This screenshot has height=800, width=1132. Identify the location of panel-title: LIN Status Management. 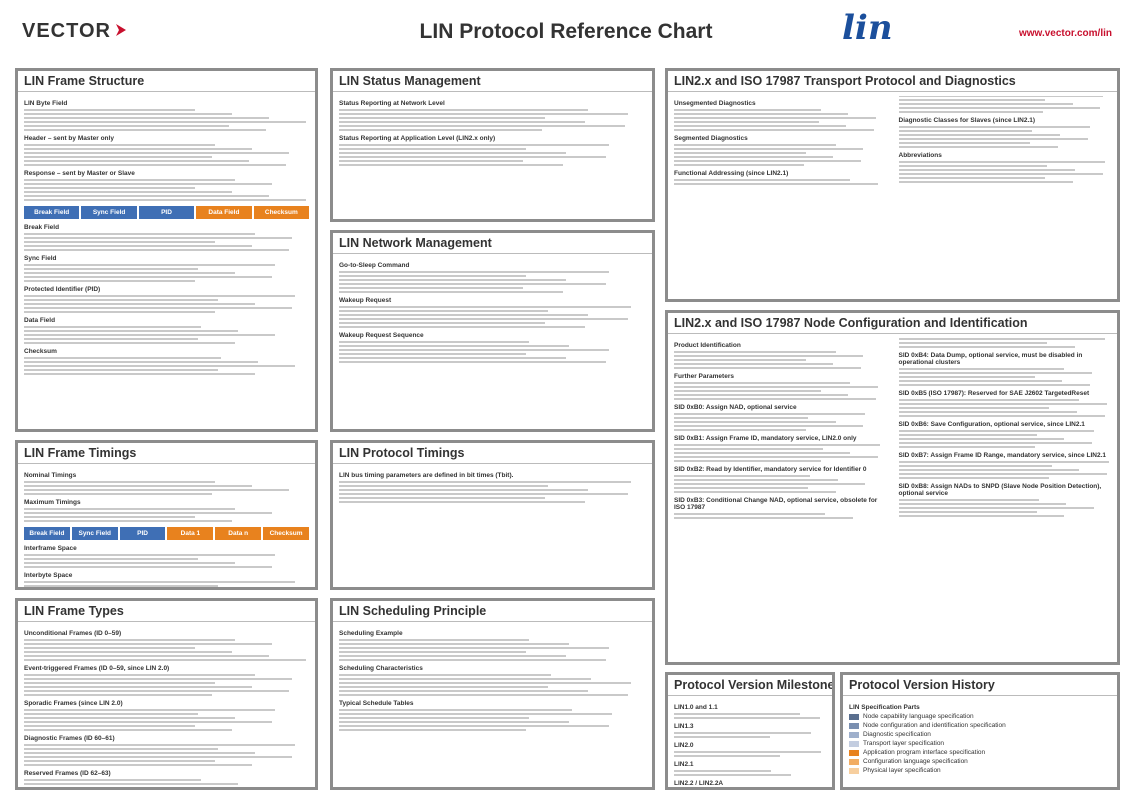
(492, 81).